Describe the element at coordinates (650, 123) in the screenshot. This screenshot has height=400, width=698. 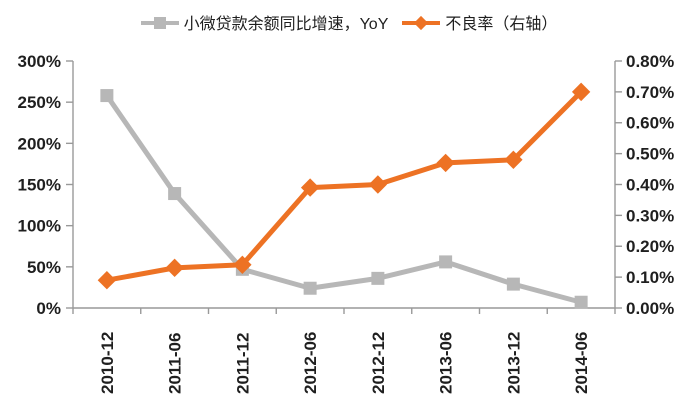
I see `right-axis-tick-label: 0.60%` at that location.